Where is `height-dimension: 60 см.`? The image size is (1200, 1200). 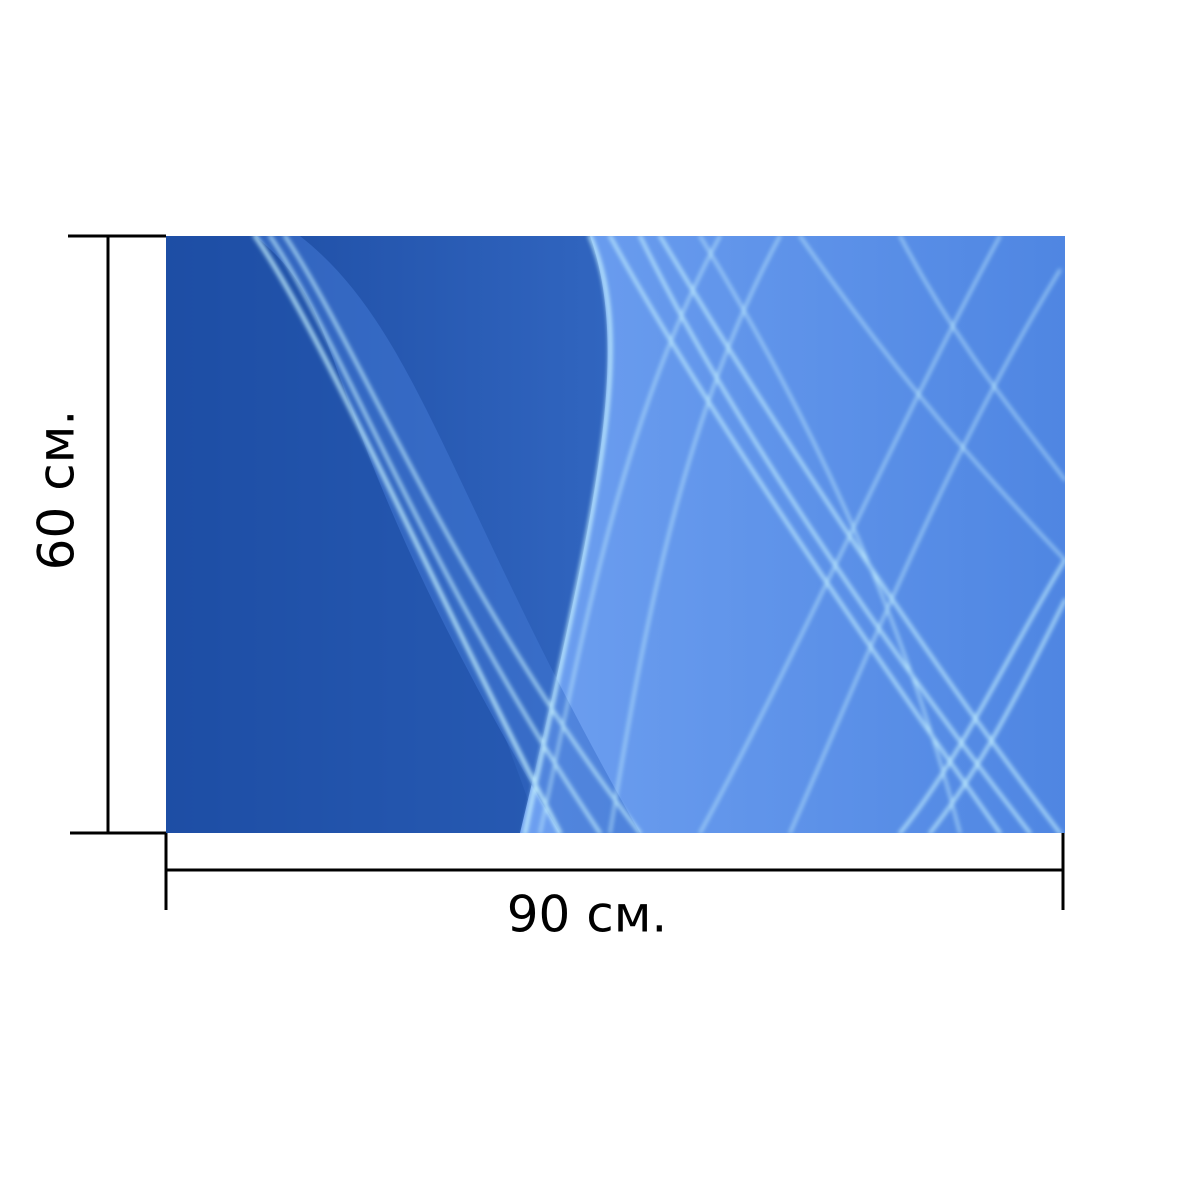
height-dimension: 60 см. is located at coordinates (97, 534).